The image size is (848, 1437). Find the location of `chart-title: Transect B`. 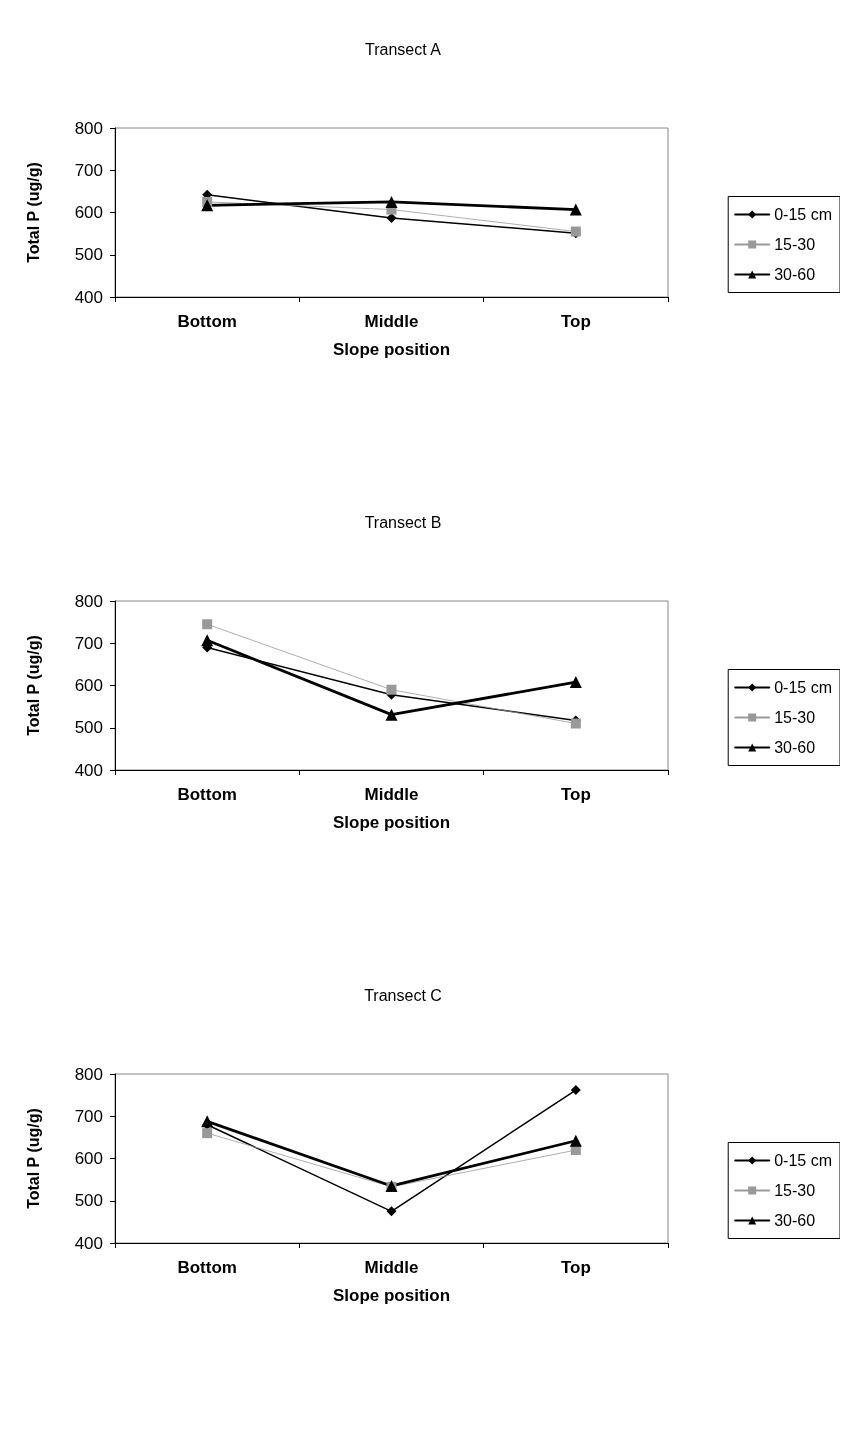

chart-title: Transect B is located at coordinates (403, 522).